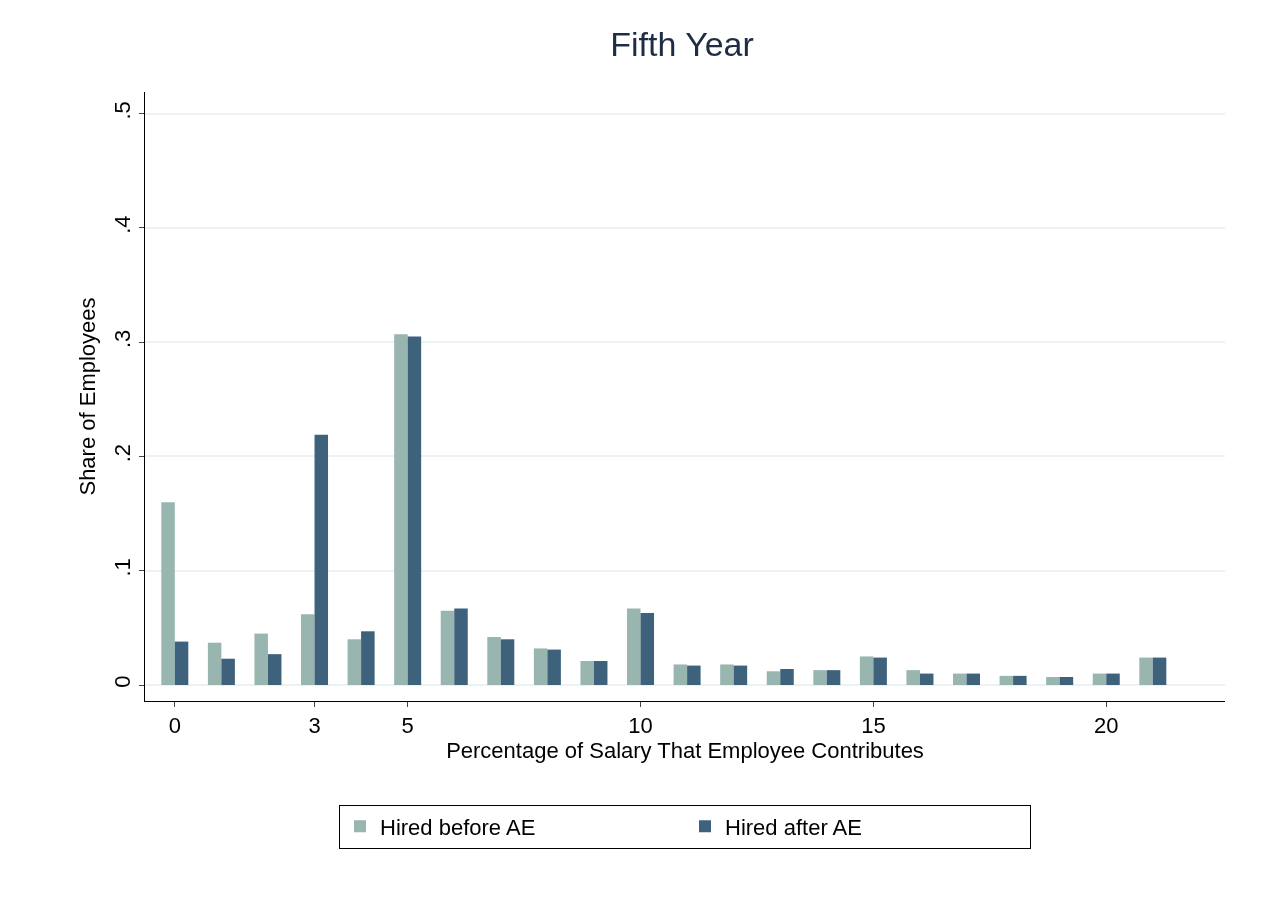 The height and width of the screenshot is (911, 1263). What do you see at coordinates (123, 339) in the screenshot?
I see `y-tick-label: .3` at bounding box center [123, 339].